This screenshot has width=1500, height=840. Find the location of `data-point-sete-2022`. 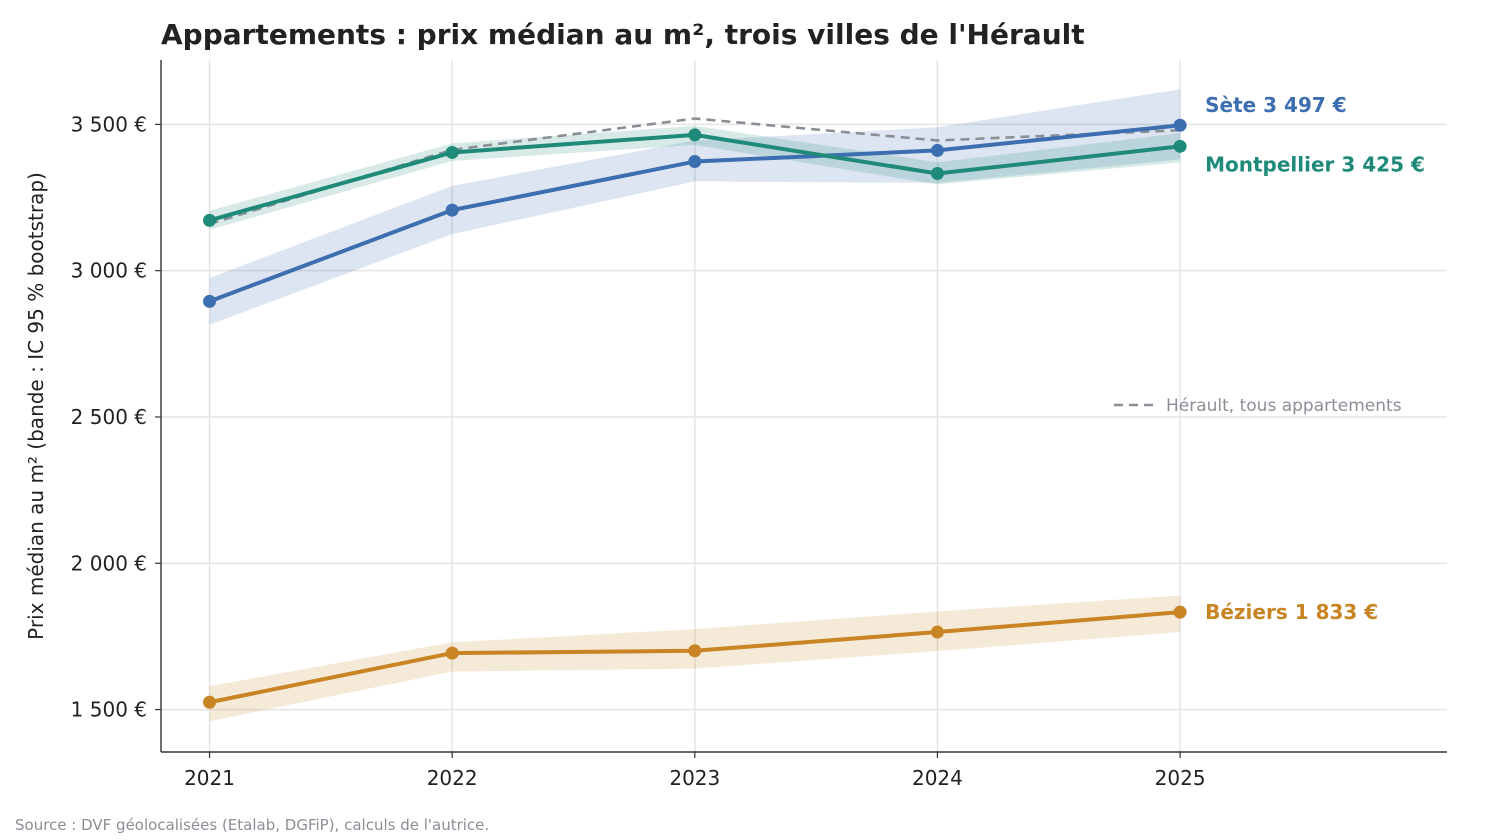

data-point-sete-2022 is located at coordinates (452, 210).